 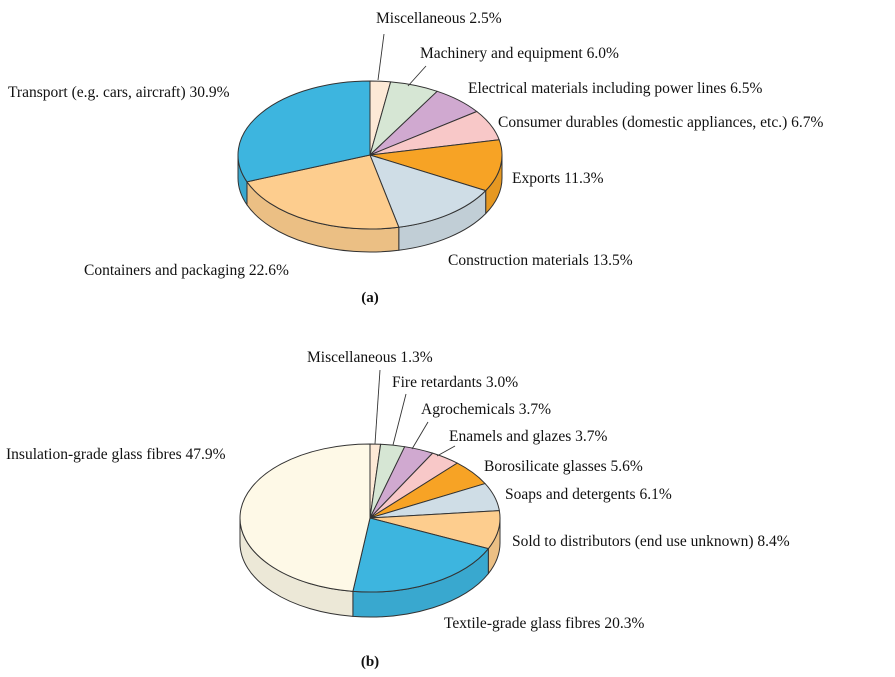 What do you see at coordinates (519, 53) in the screenshot?
I see `pie-a-label-machinery-and-equipment: Machinery and equipment 6.0%` at bounding box center [519, 53].